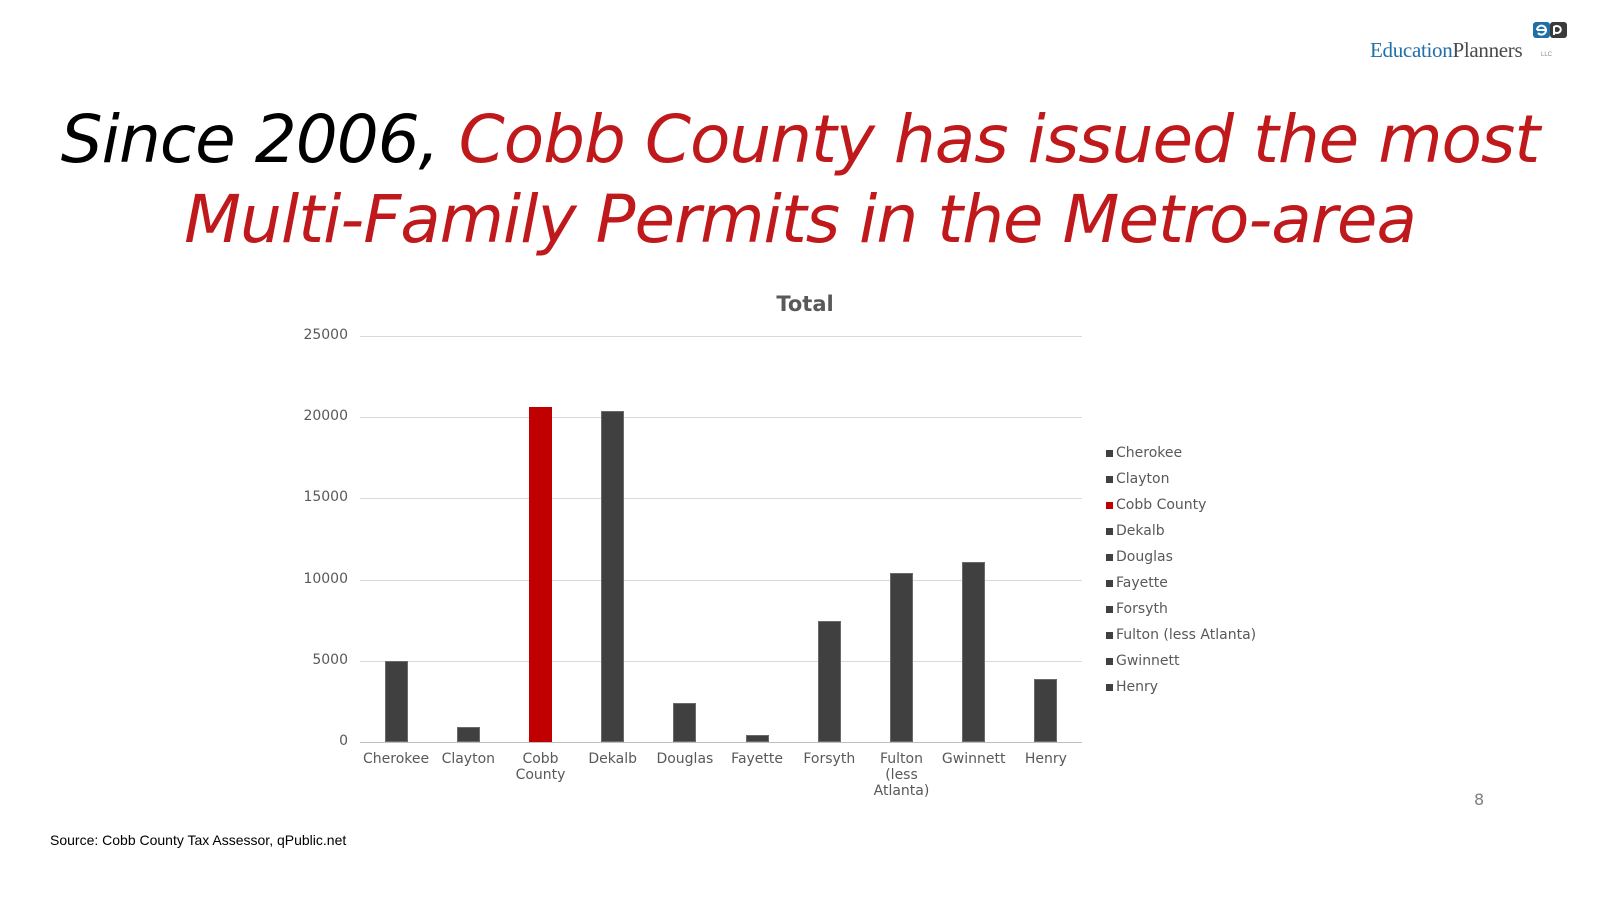 Image resolution: width=1600 pixels, height=900 pixels. Describe the element at coordinates (757, 738) in the screenshot. I see `bar-fayette` at that location.